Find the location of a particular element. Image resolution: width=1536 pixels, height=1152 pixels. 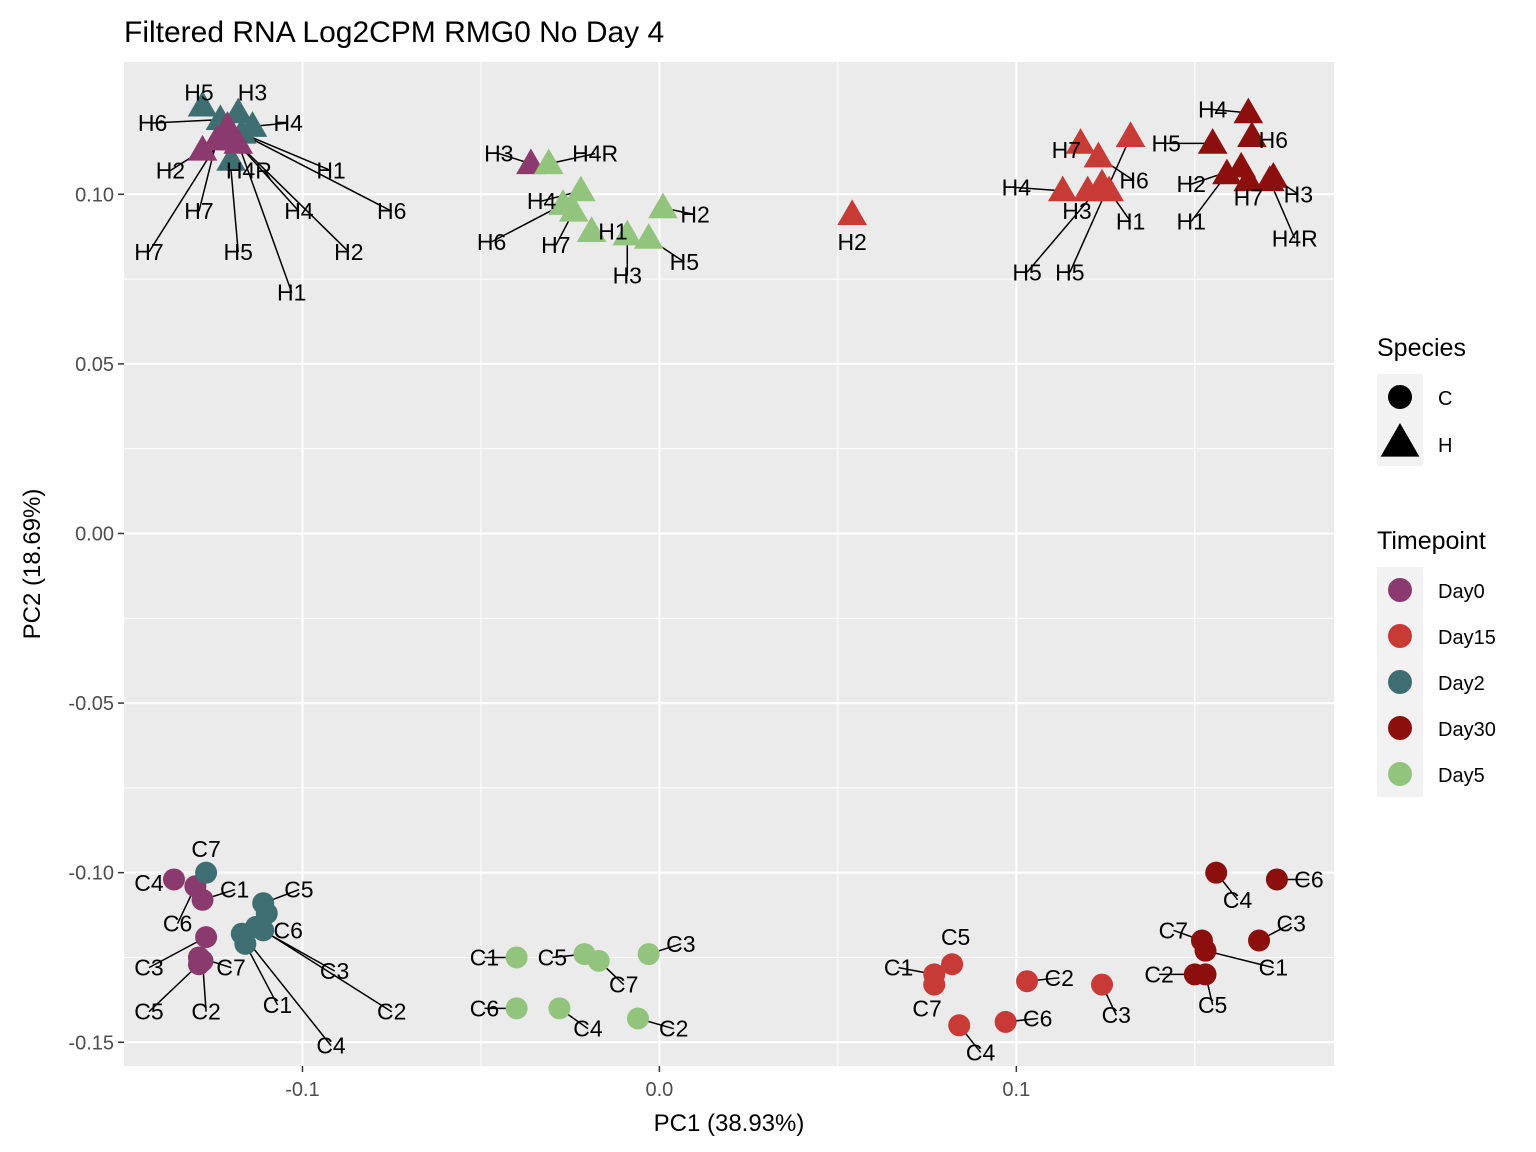

chart-title: Filtered RNA Log2CPM RMG0 No Day 4 is located at coordinates (394, 32).